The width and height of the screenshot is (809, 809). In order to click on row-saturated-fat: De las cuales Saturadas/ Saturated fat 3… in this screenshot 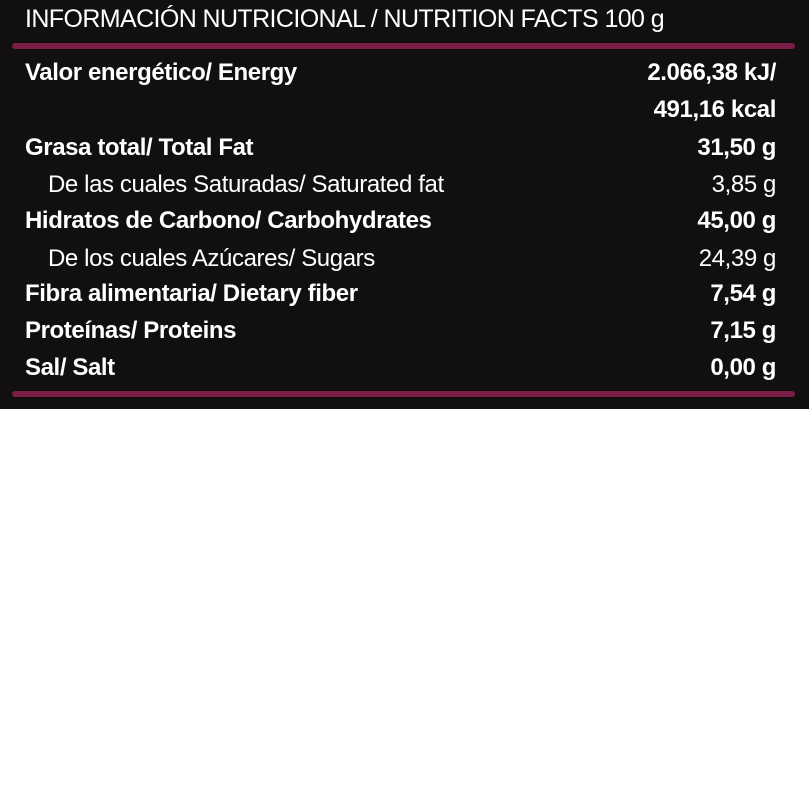, I will do `click(412, 185)`.